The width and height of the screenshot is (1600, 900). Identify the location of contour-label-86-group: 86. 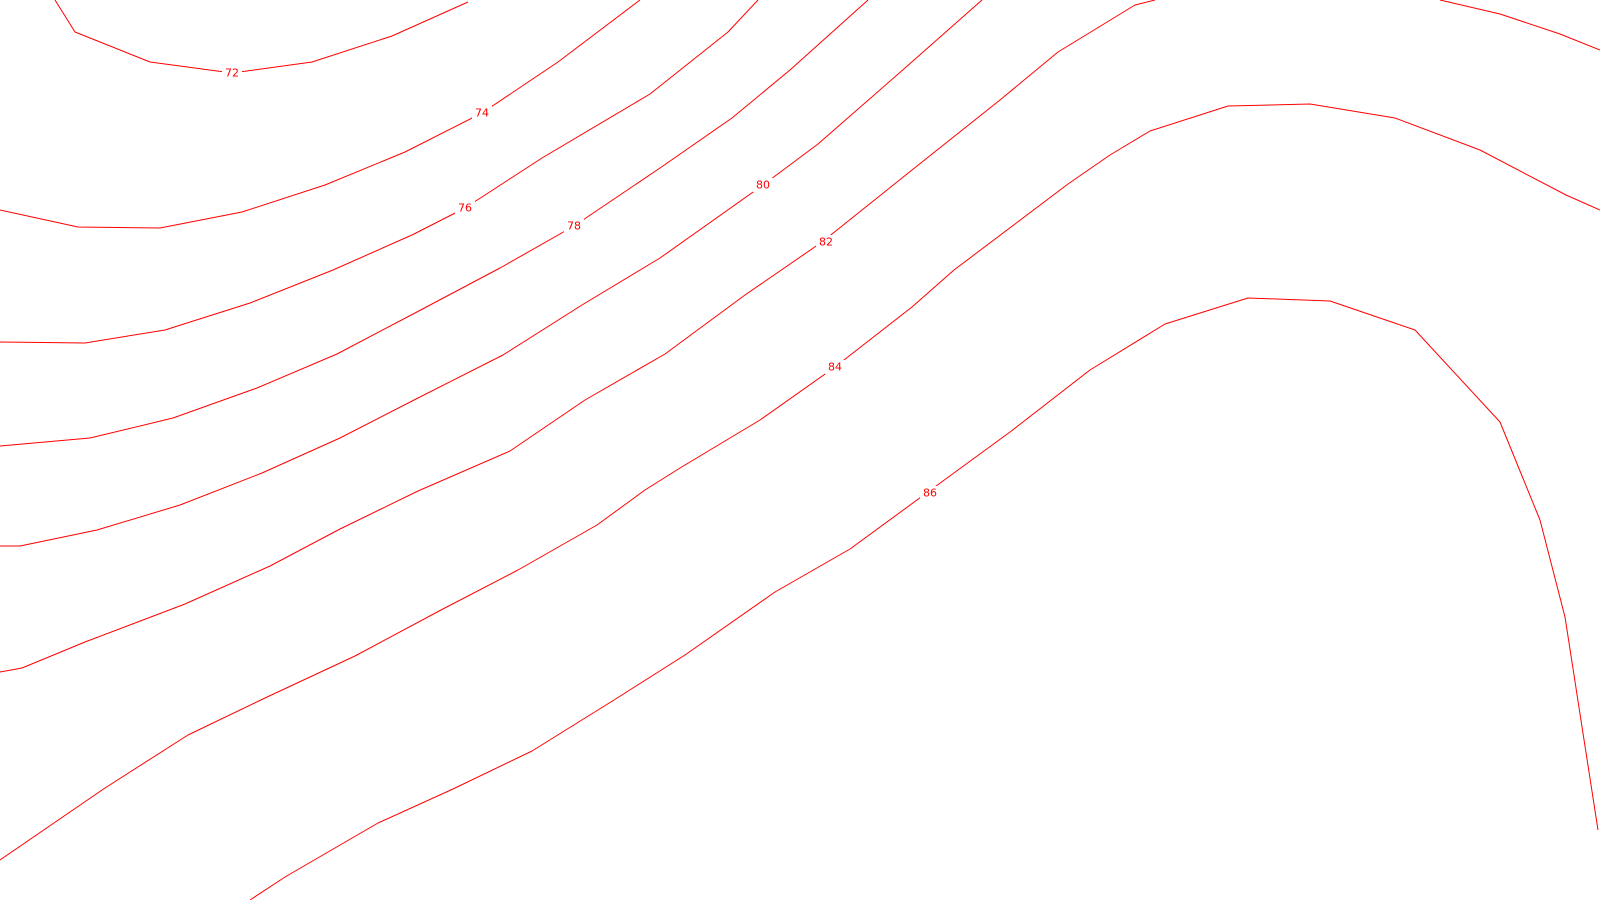
(930, 493).